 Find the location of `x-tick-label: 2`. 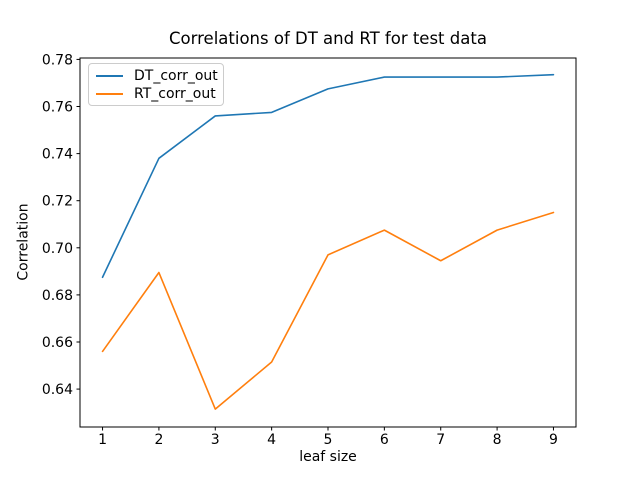

x-tick-label: 2 is located at coordinates (158, 440).